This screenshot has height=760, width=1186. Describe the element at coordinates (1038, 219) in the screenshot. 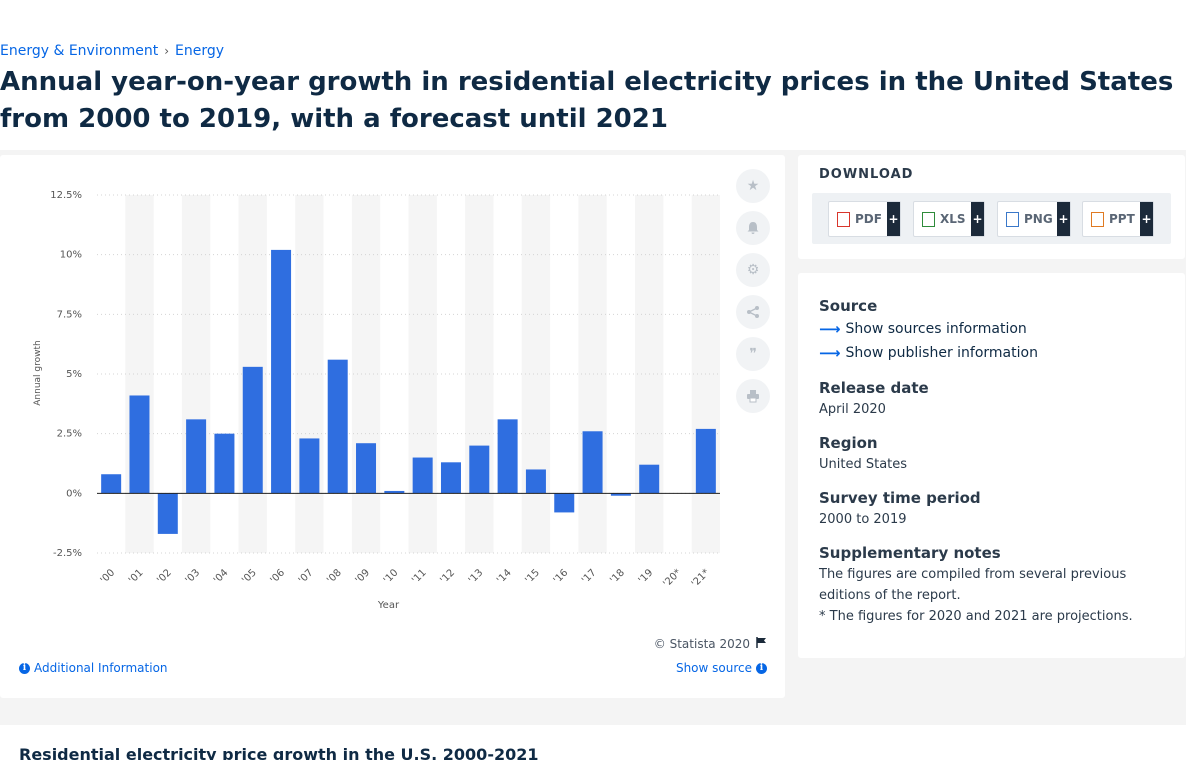

I see `download-png-label: PNG` at that location.